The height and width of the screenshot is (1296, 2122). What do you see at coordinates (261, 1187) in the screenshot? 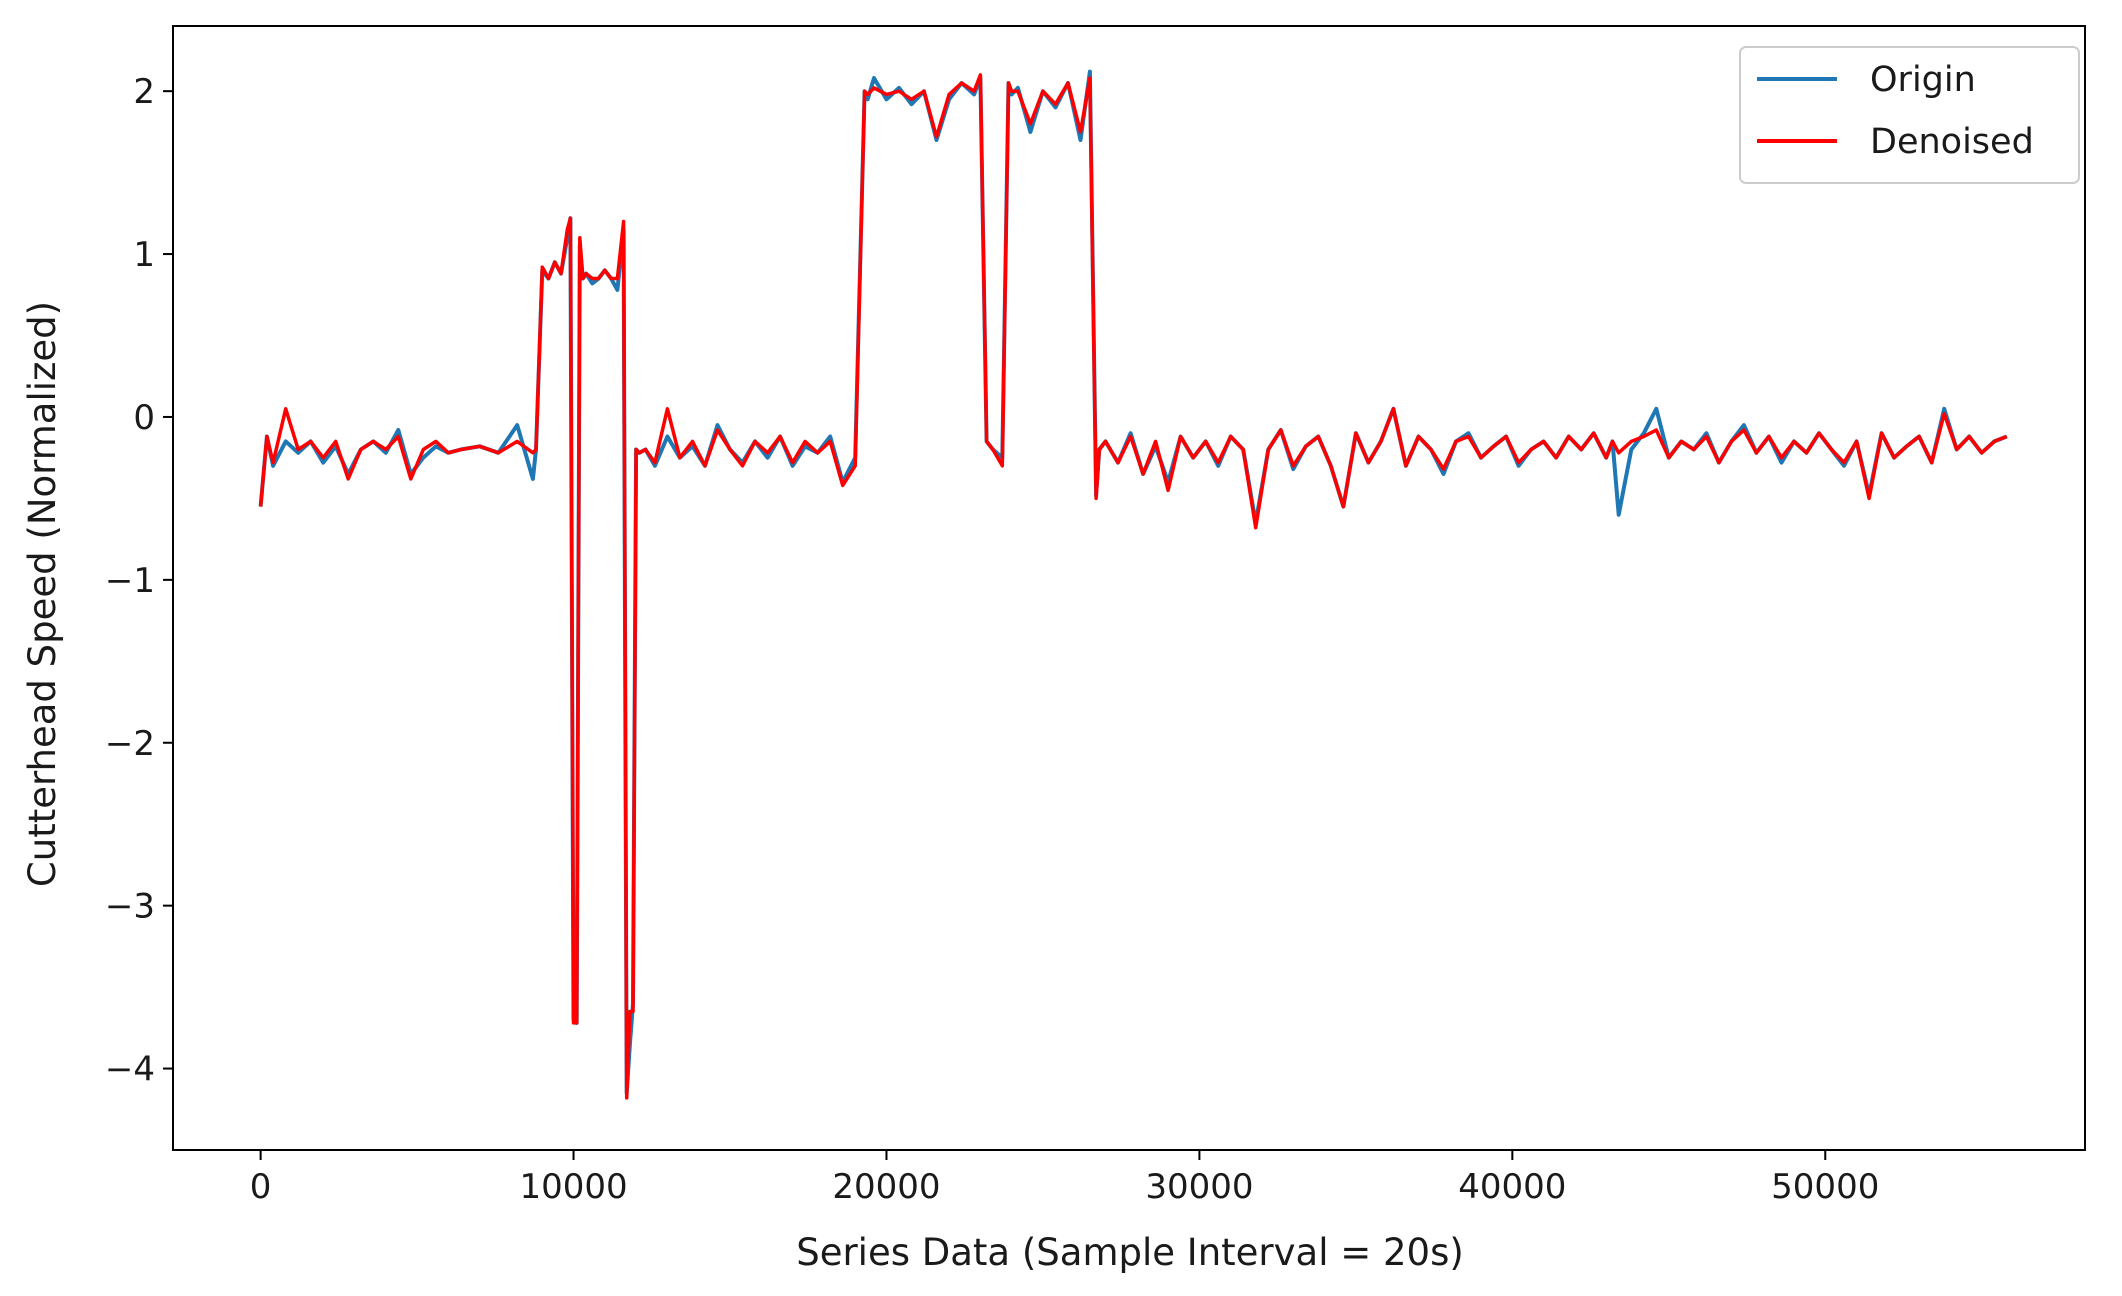
I see `x-tick-label: 0` at bounding box center [261, 1187].